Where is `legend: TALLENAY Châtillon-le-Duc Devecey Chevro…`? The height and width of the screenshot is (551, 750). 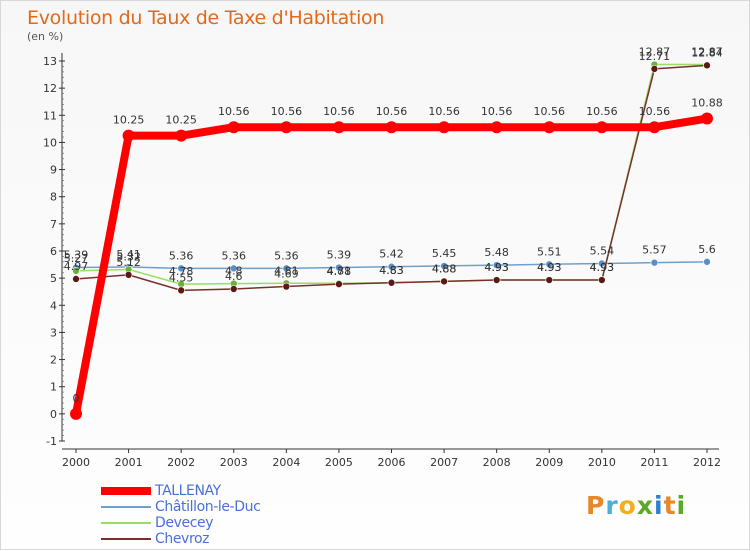
legend: TALLENAY Châtillon-le-Duc Devecey Chevro… is located at coordinates (181, 515).